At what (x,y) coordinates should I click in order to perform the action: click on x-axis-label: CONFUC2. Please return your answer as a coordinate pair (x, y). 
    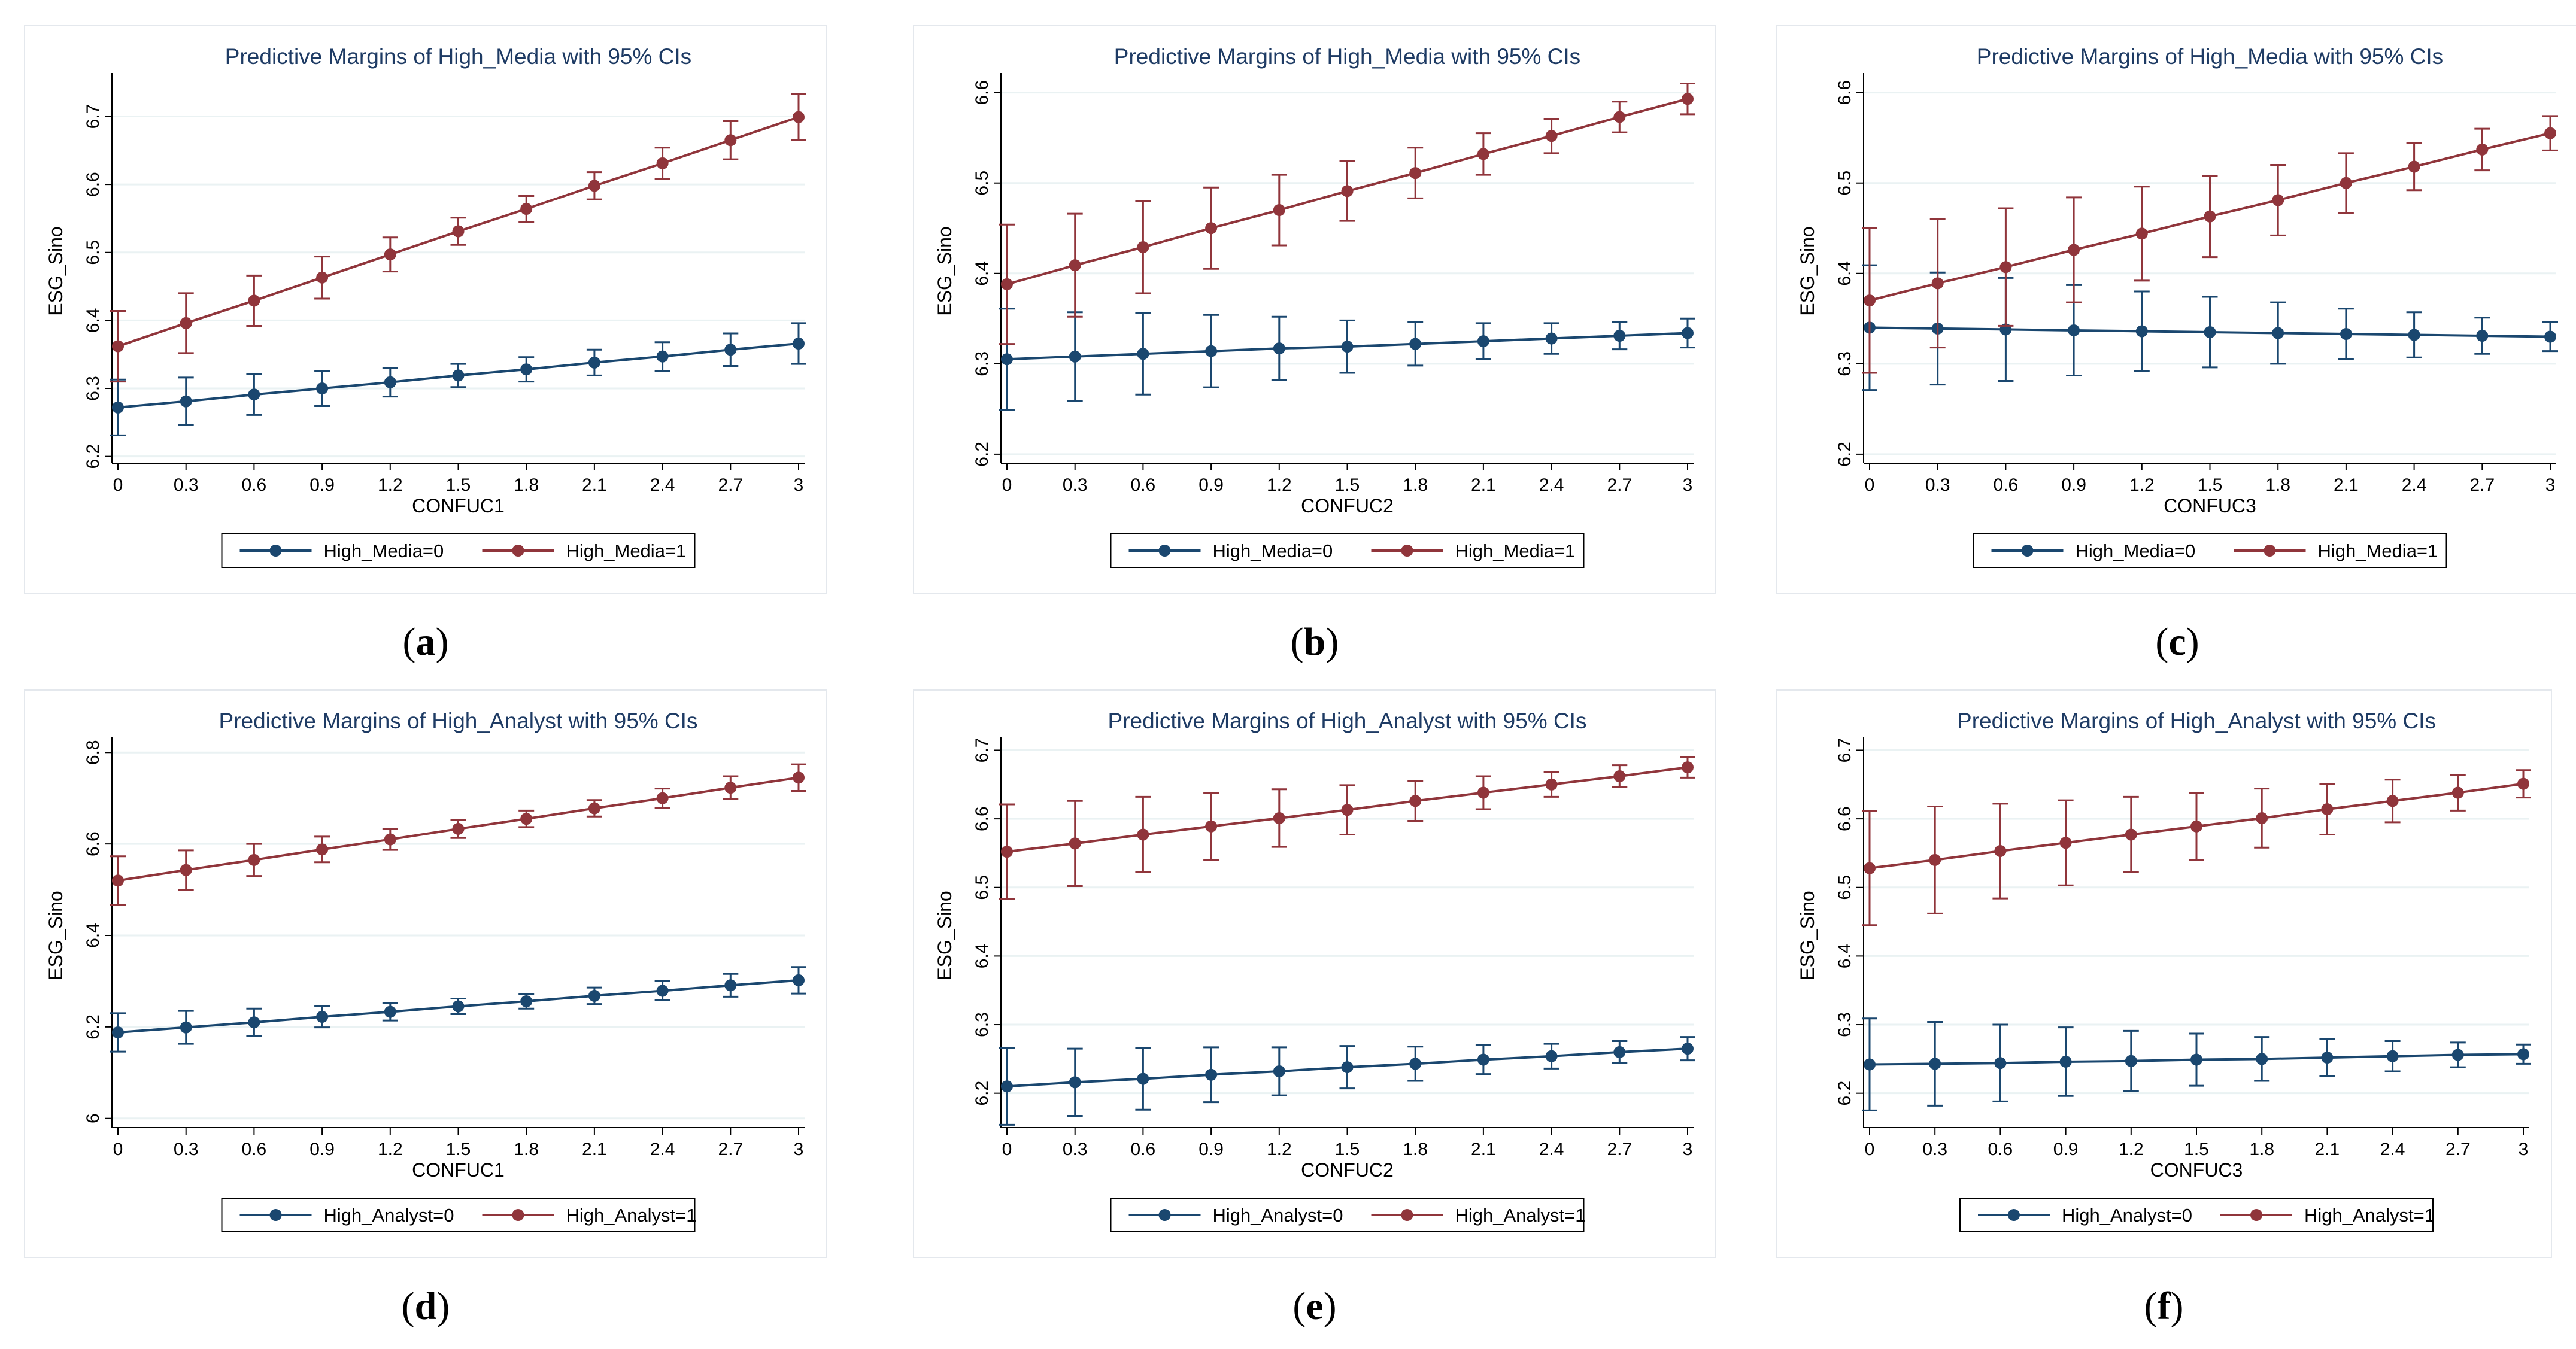
    Looking at the image, I should click on (1347, 1170).